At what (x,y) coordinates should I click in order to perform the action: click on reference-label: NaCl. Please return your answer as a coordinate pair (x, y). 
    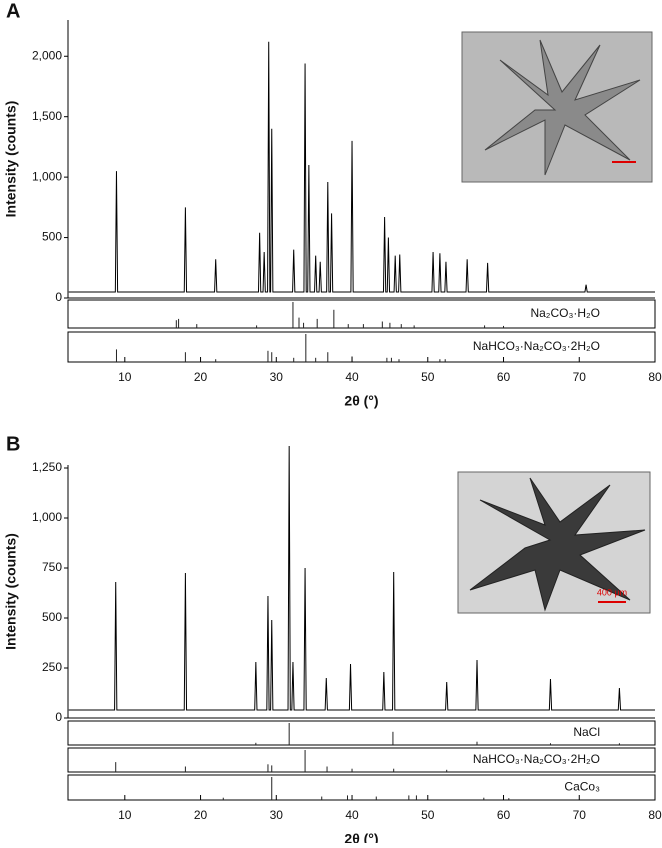
    Looking at the image, I should click on (586, 732).